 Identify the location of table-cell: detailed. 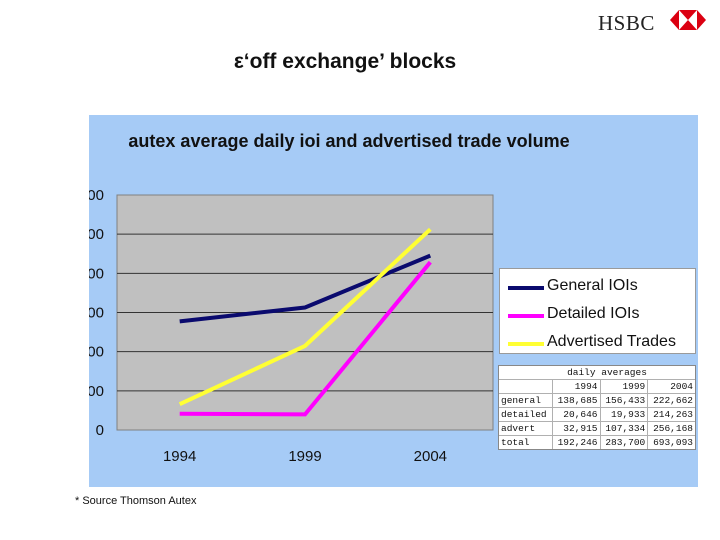
(526, 414).